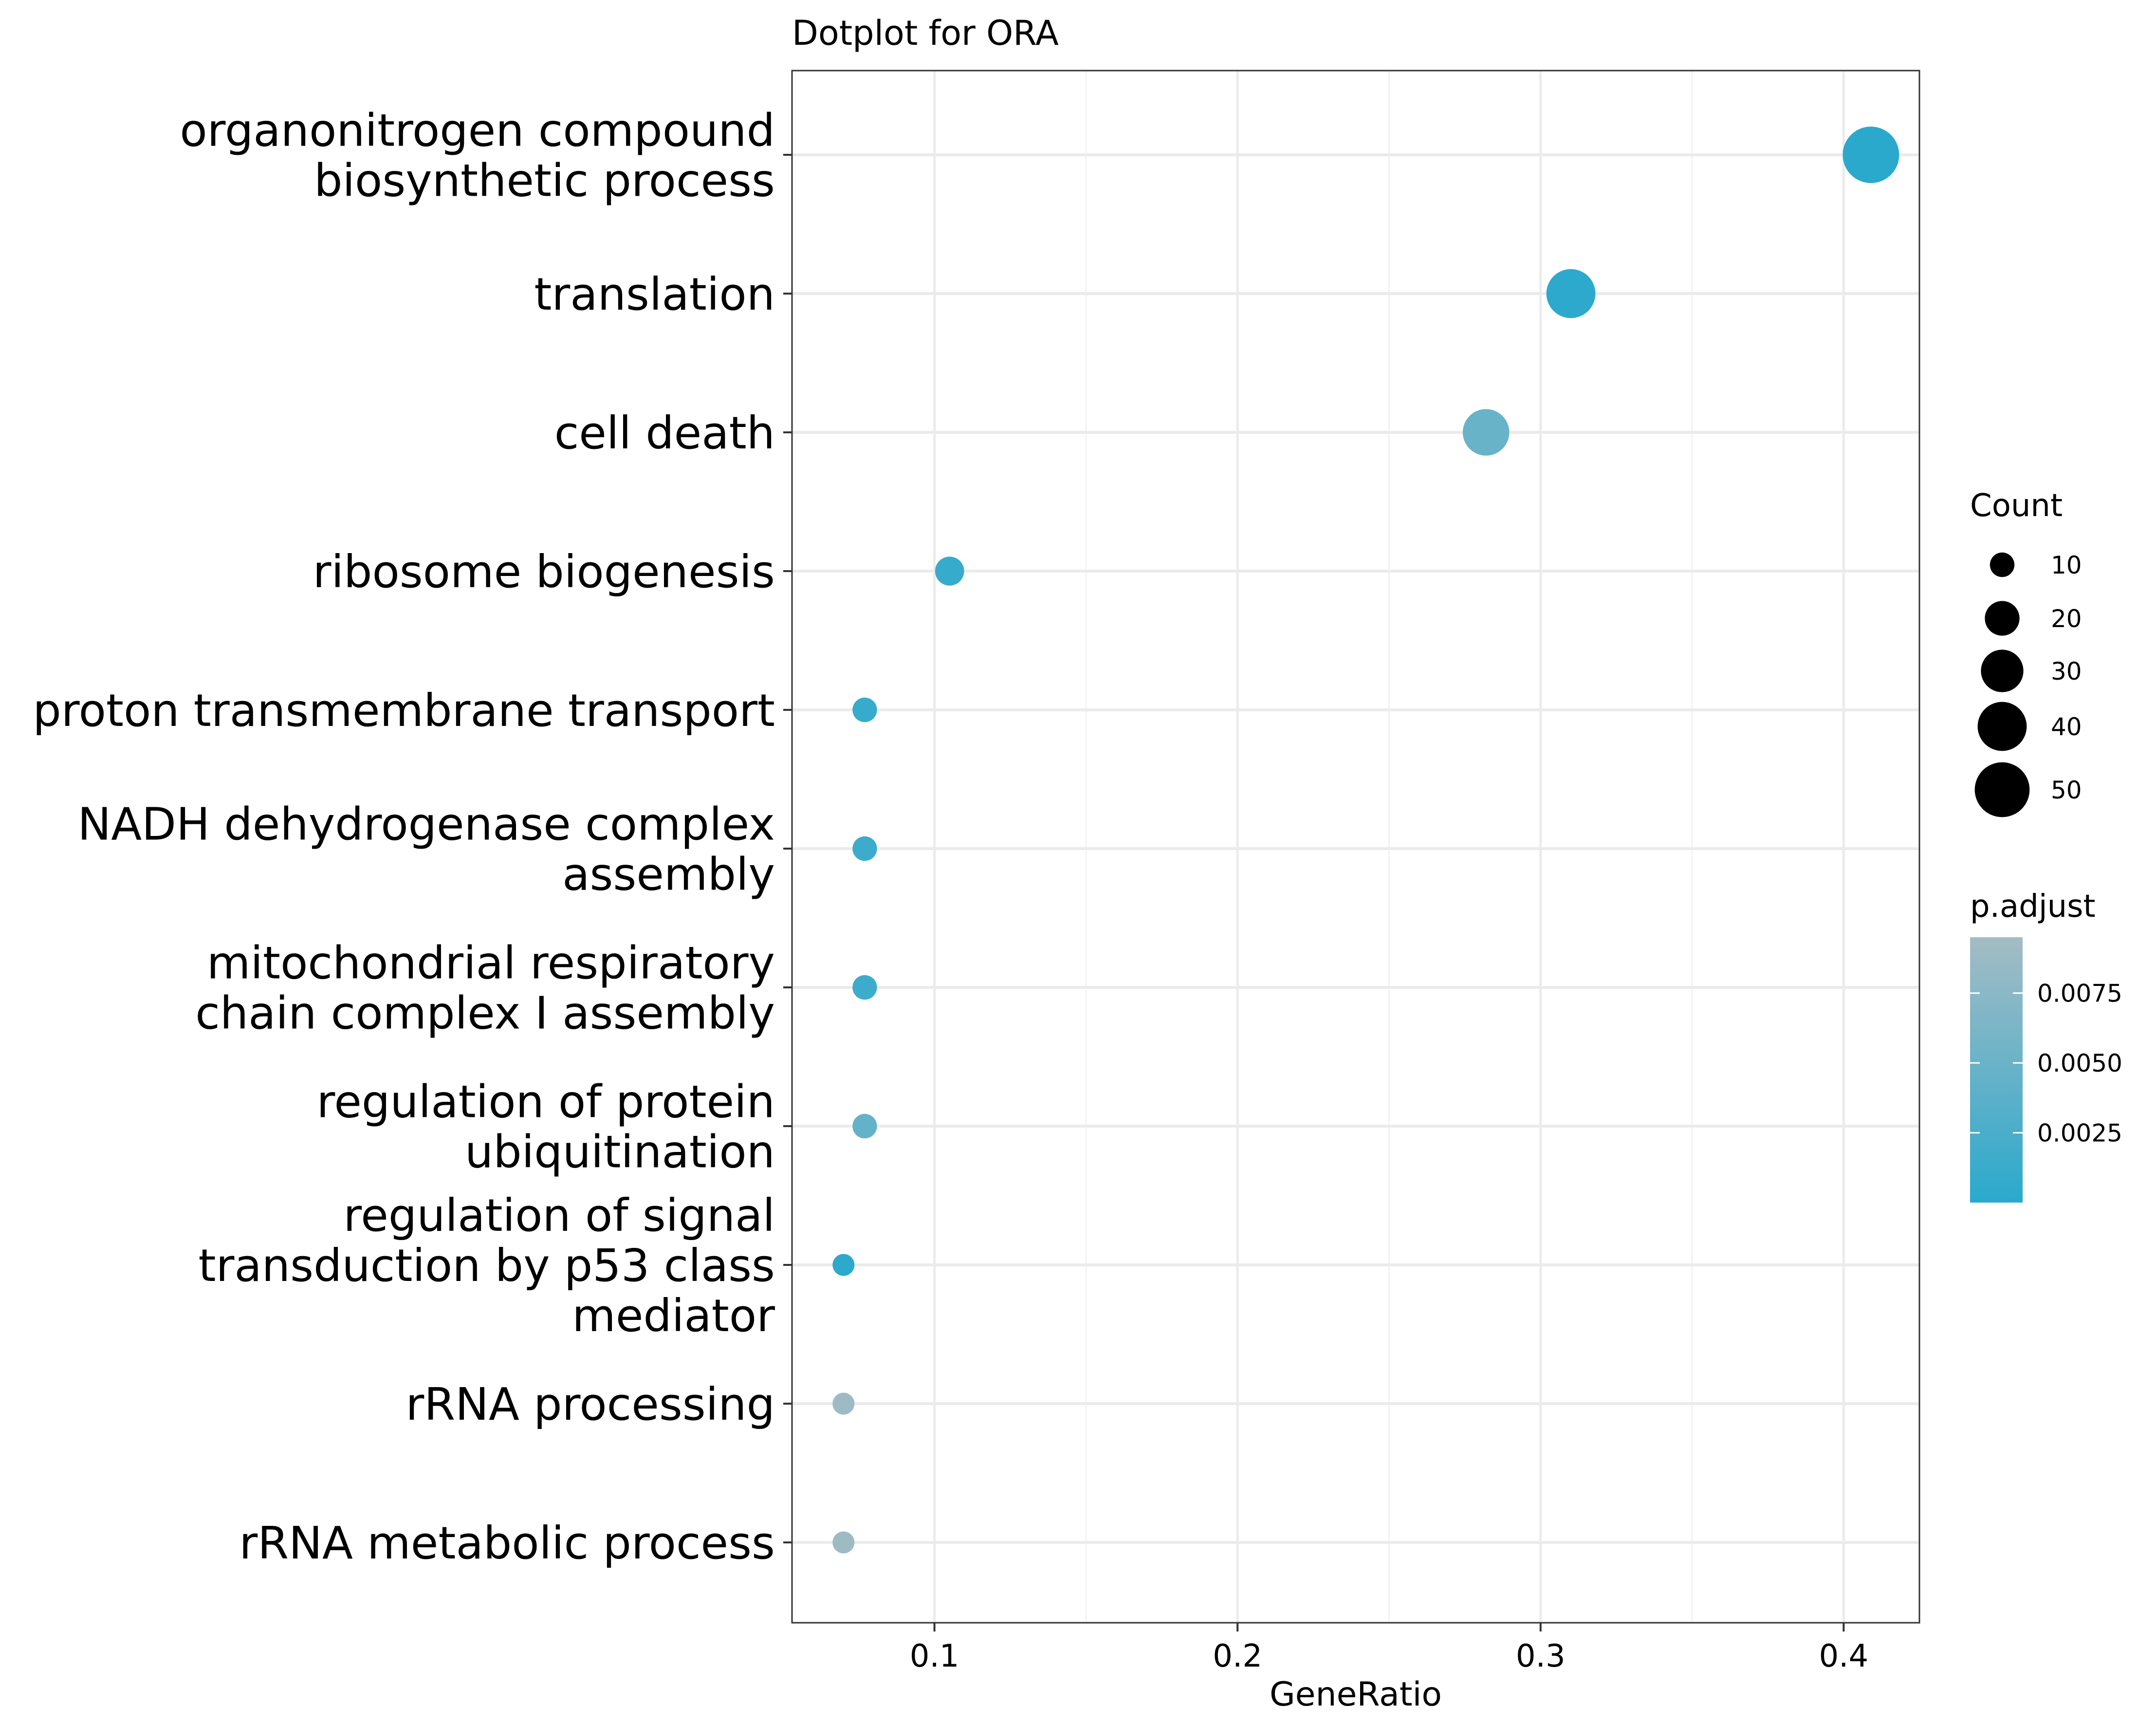  Describe the element at coordinates (1541, 1656) in the screenshot. I see `x-tick-label-0-3: 0.3` at that location.